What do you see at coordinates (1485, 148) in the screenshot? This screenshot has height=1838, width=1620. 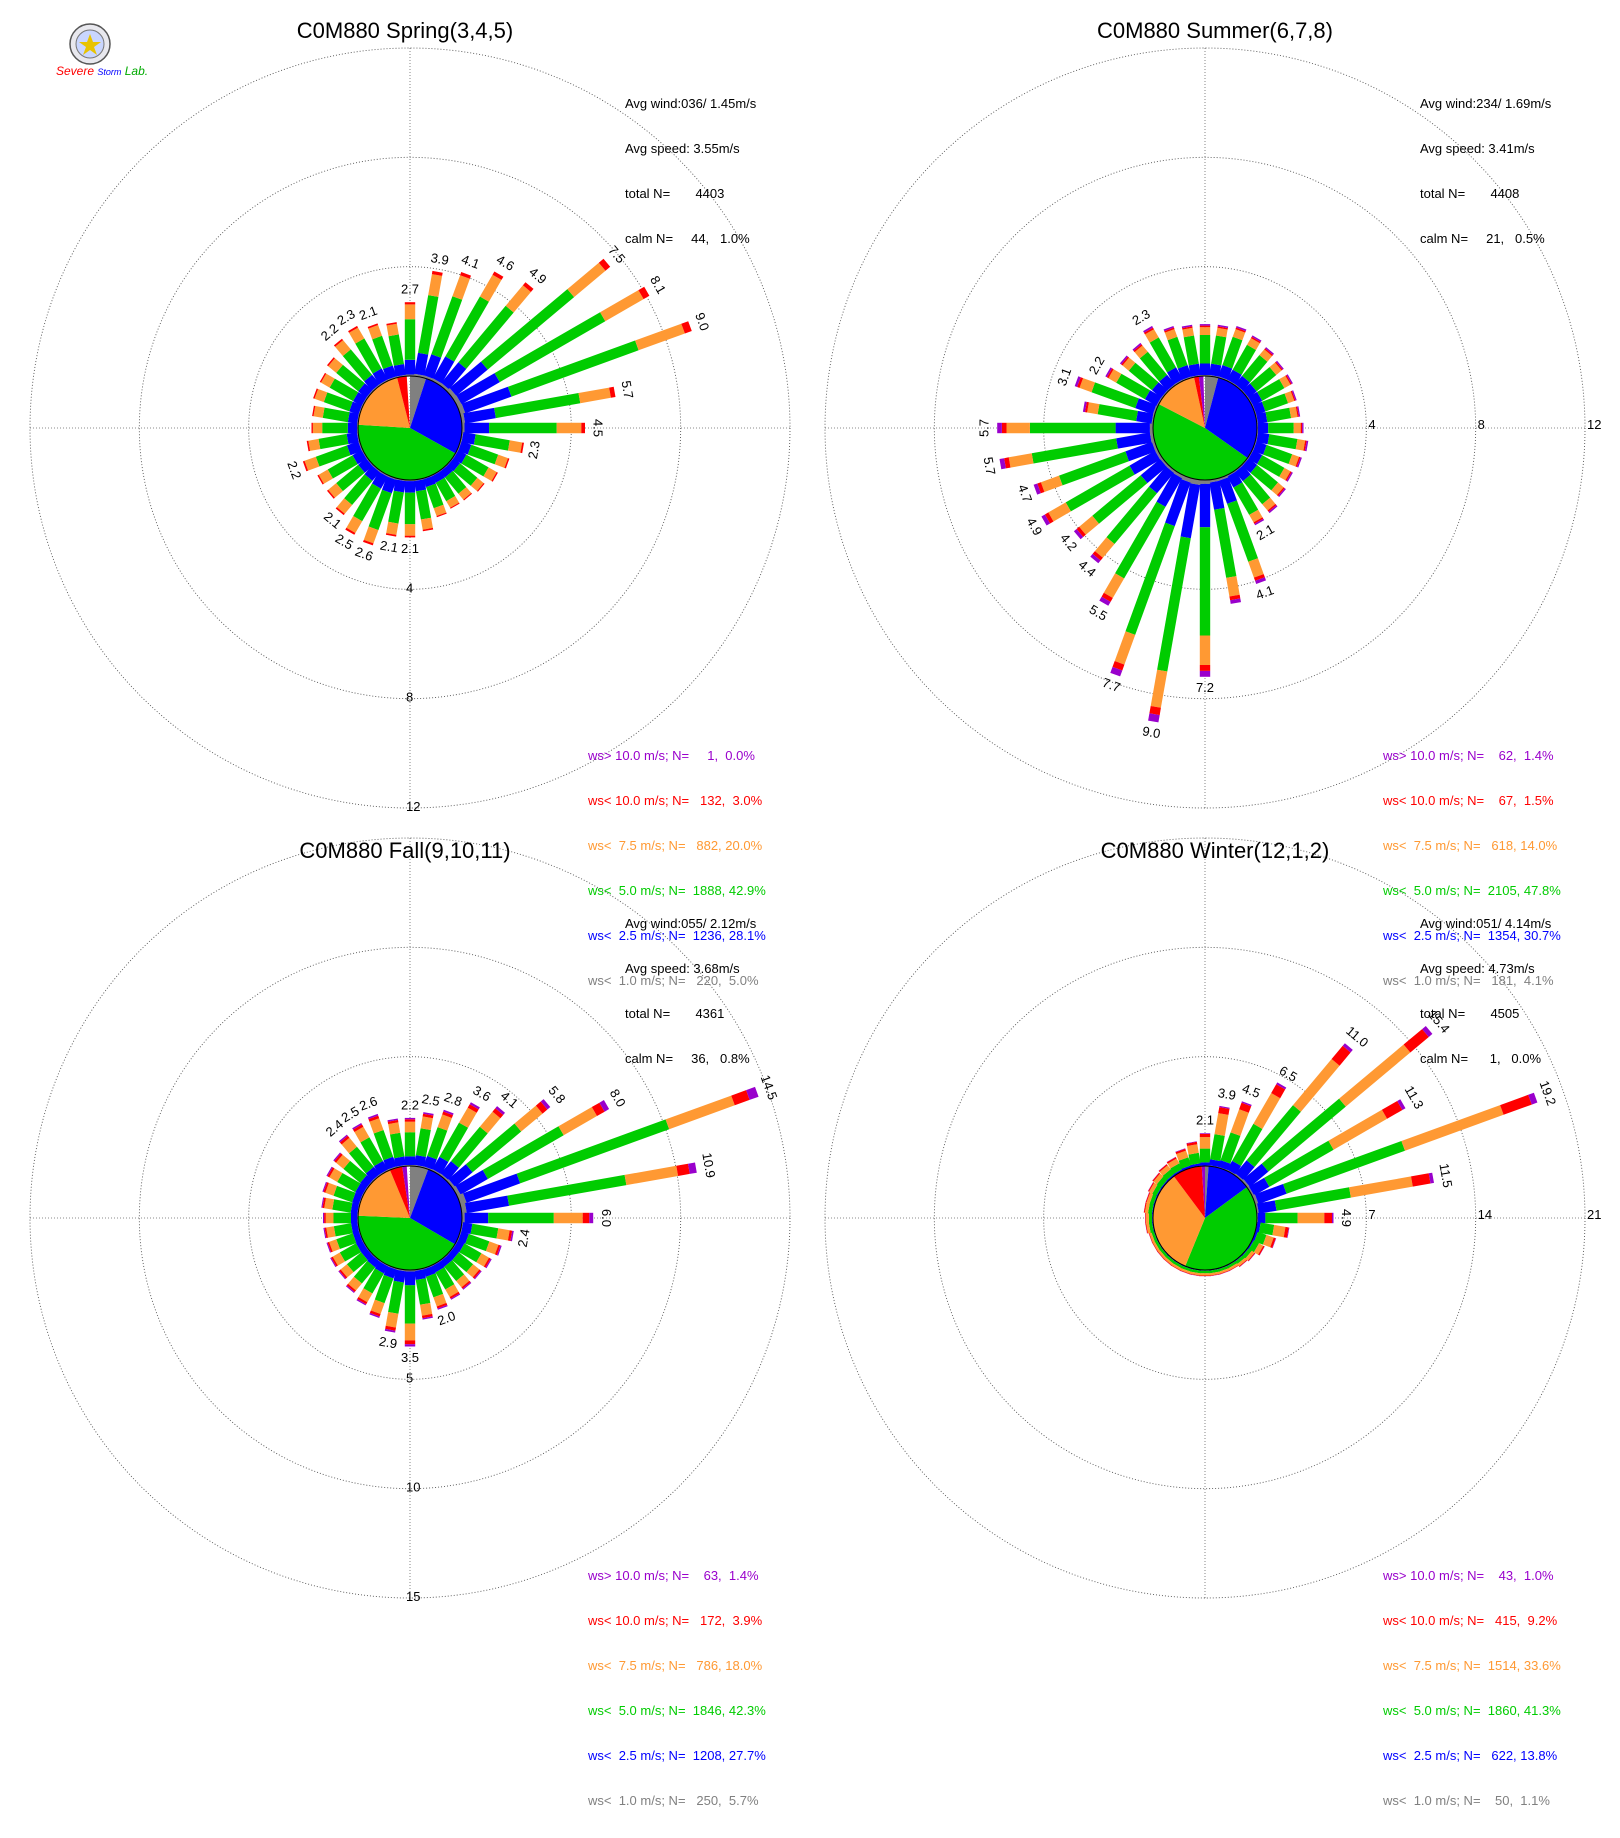 I see `avg-speed-text: Avg speed: 3.41m/s` at bounding box center [1485, 148].